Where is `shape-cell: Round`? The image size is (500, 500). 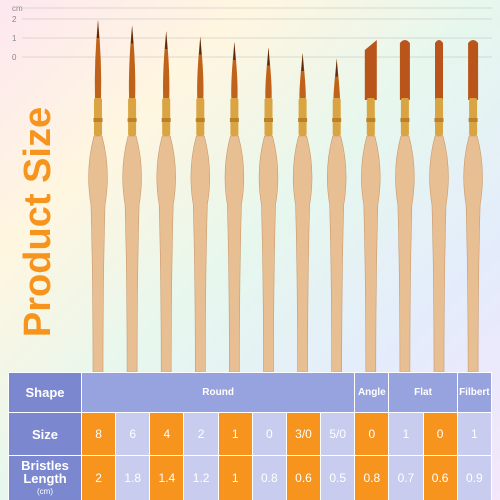
shape-cell: Round is located at coordinates (218, 392).